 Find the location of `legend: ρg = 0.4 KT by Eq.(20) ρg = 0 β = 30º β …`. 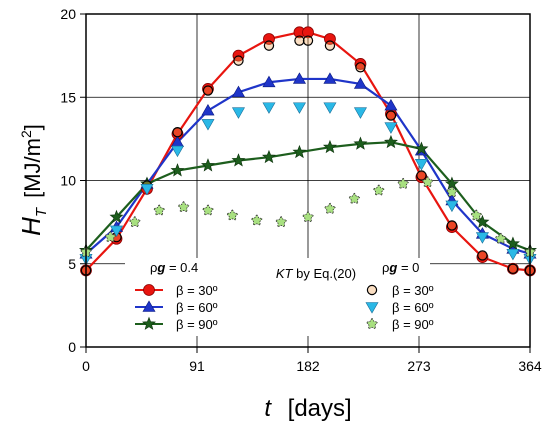

legend: ρg = 0.4 KT by Eq.(20) ρg = 0 β = 30º β … is located at coordinates (279, 297).